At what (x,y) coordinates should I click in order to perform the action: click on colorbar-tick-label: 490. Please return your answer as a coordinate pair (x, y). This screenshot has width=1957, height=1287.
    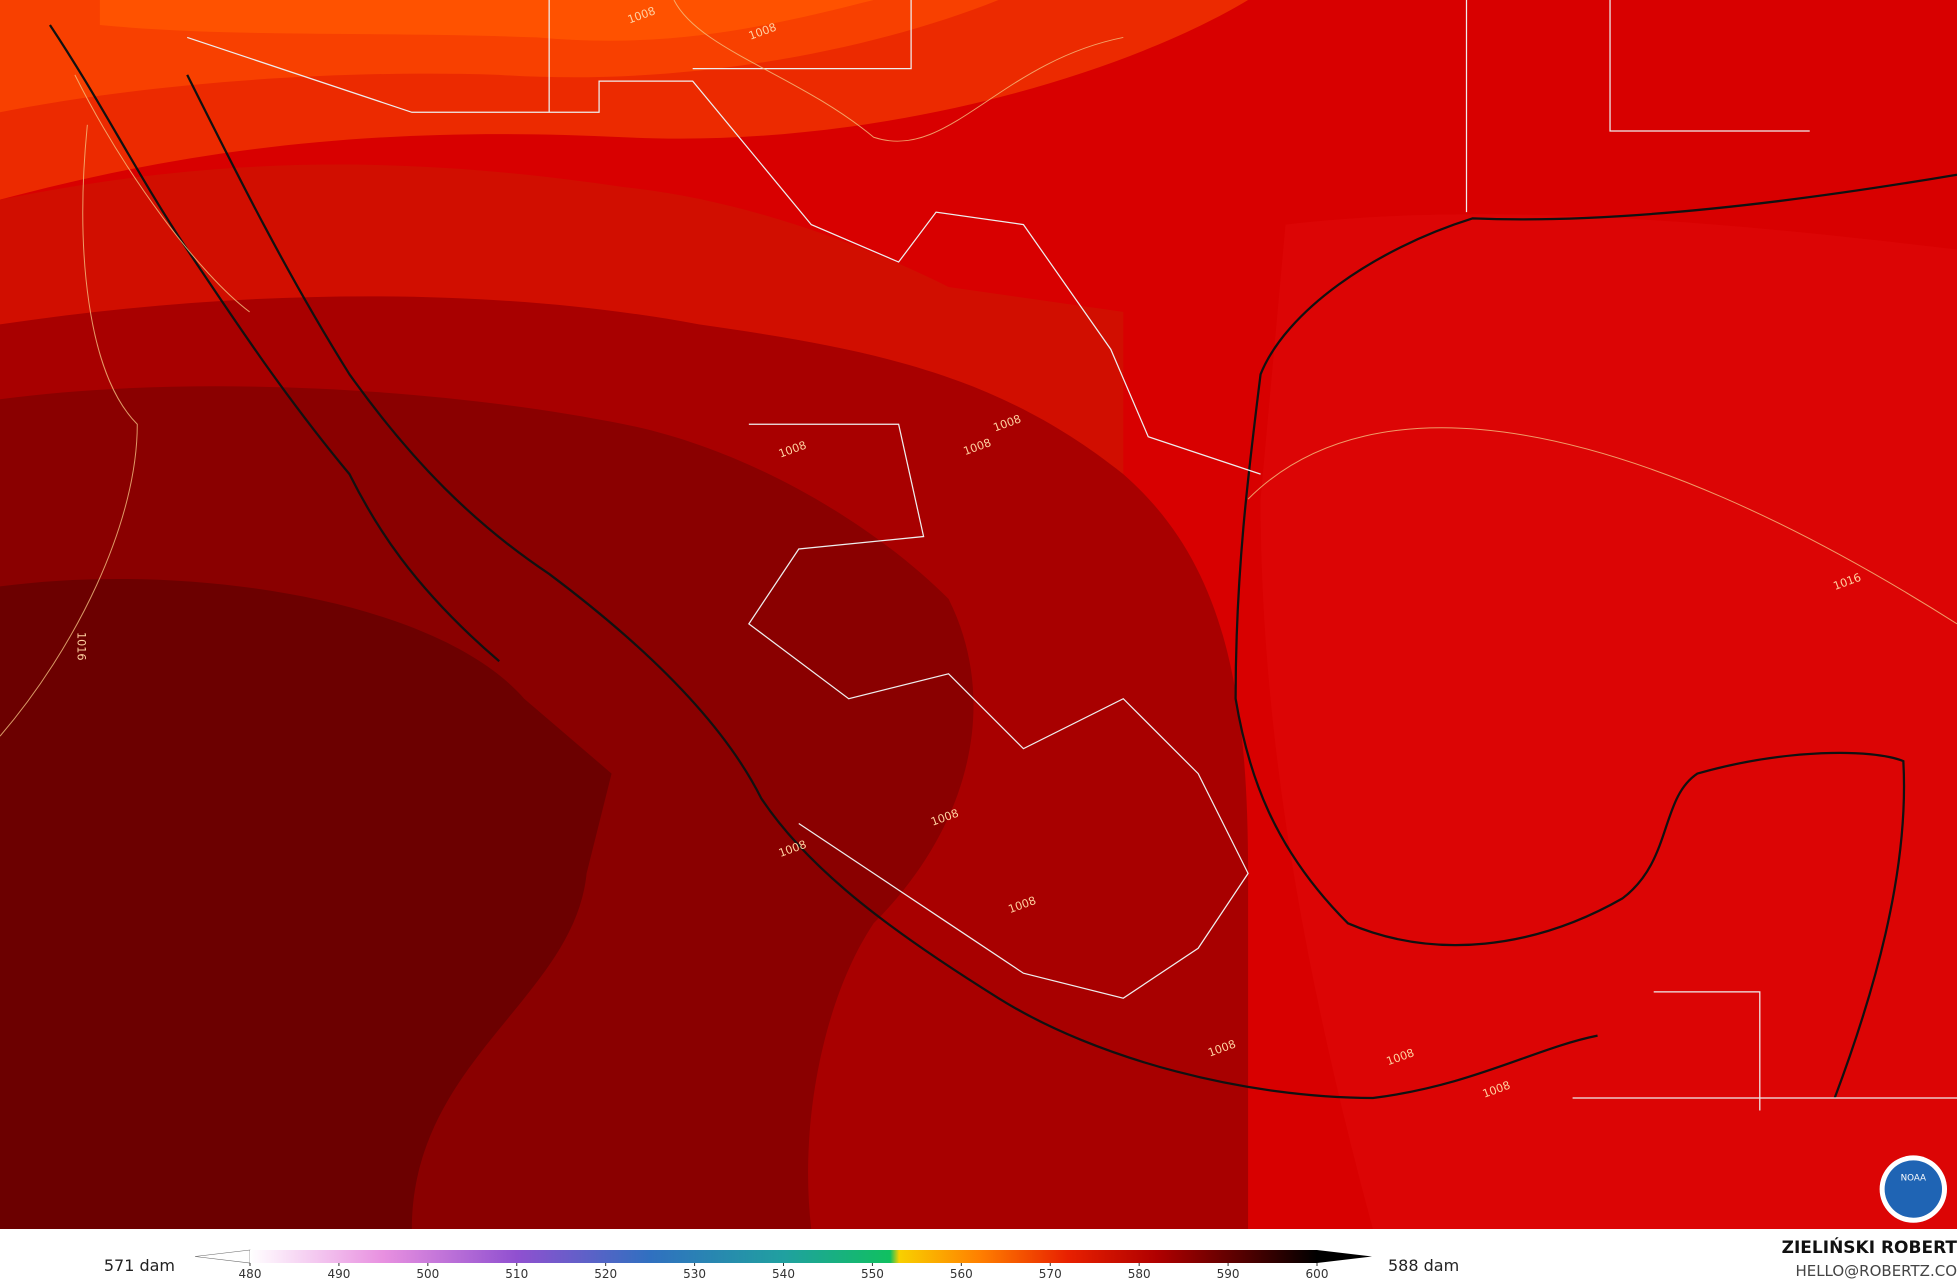
    Looking at the image, I should click on (338, 1274).